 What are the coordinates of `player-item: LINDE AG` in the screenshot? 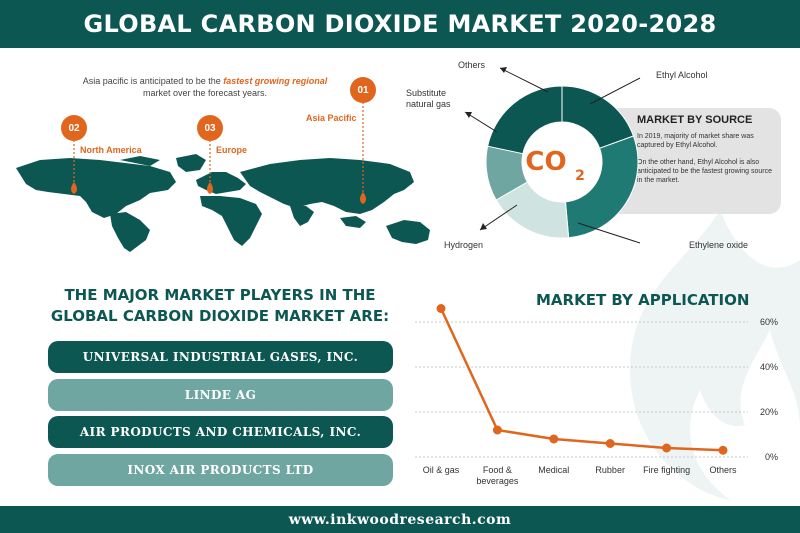 It's located at (220, 395).